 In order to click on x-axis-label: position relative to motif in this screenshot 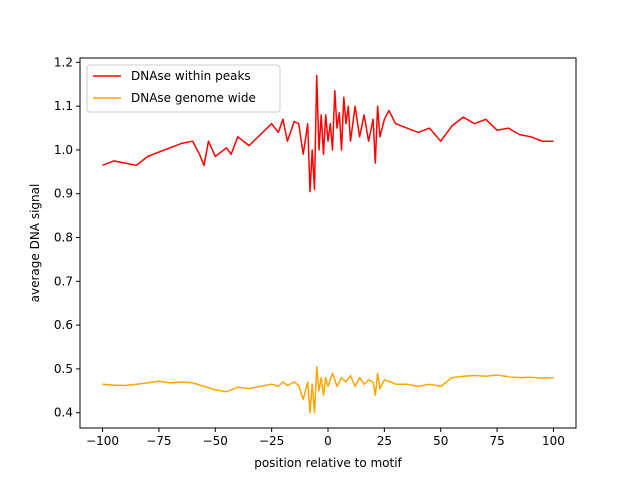, I will do `click(328, 463)`.